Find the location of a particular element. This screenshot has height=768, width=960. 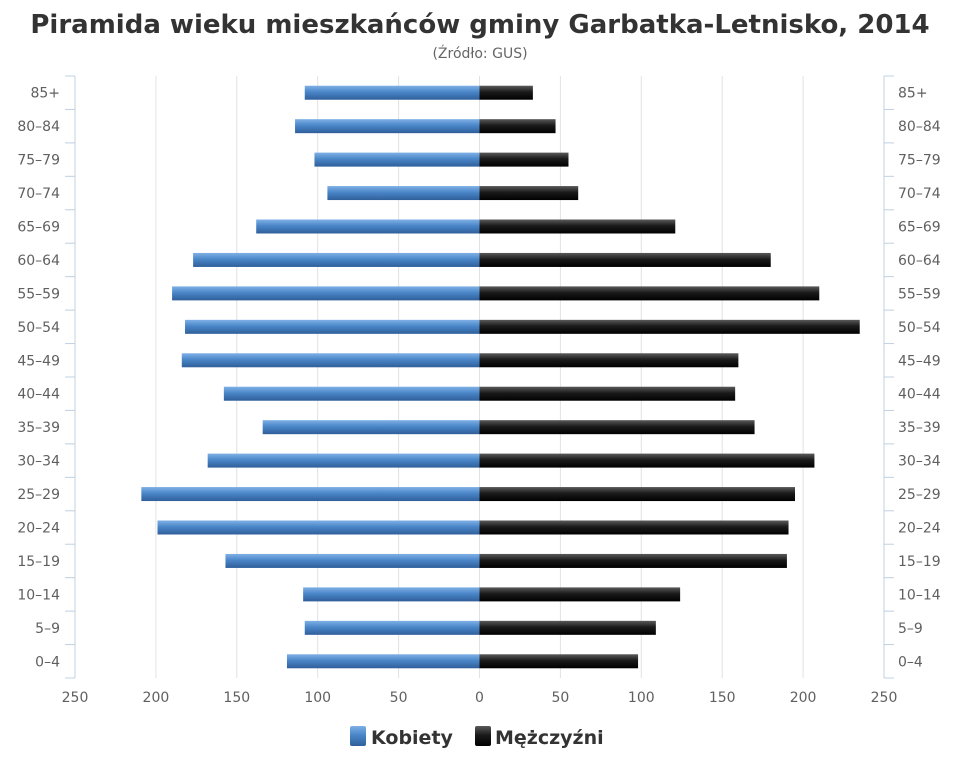

y-tick-label-right: 65–69 is located at coordinates (919, 228).